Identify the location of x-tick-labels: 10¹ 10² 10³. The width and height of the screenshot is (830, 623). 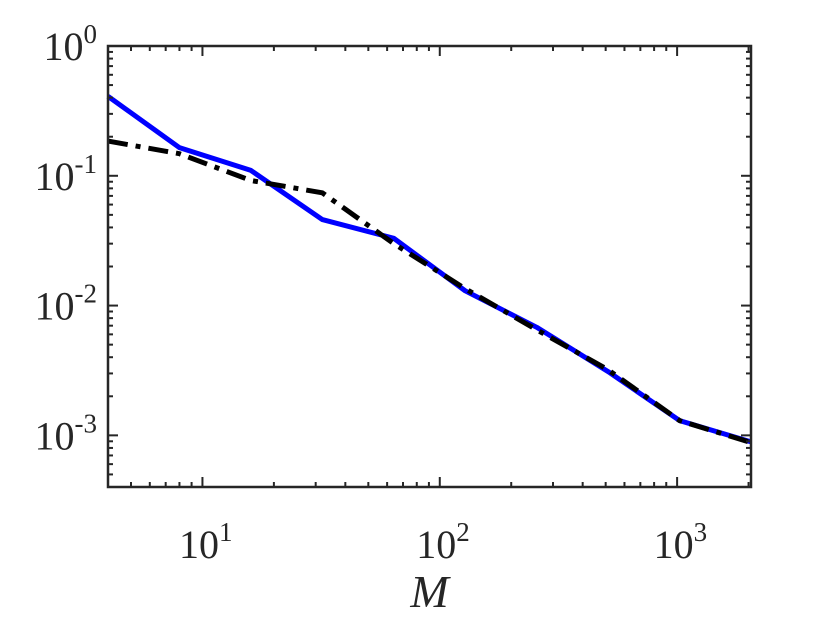
(443, 542).